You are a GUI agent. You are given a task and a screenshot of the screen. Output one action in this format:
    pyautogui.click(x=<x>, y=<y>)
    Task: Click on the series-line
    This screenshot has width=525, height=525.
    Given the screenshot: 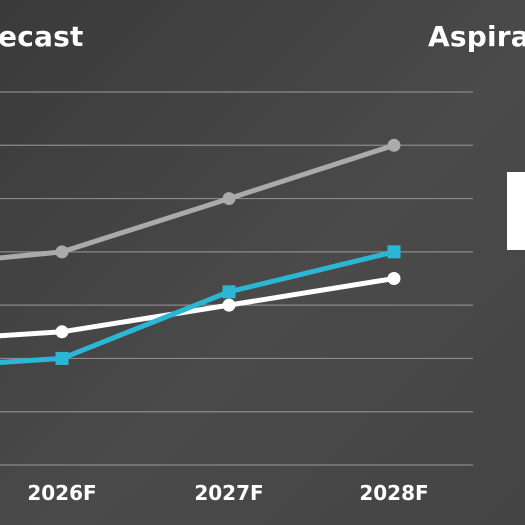 What is the action you would take?
    pyautogui.click(x=198, y=307)
    